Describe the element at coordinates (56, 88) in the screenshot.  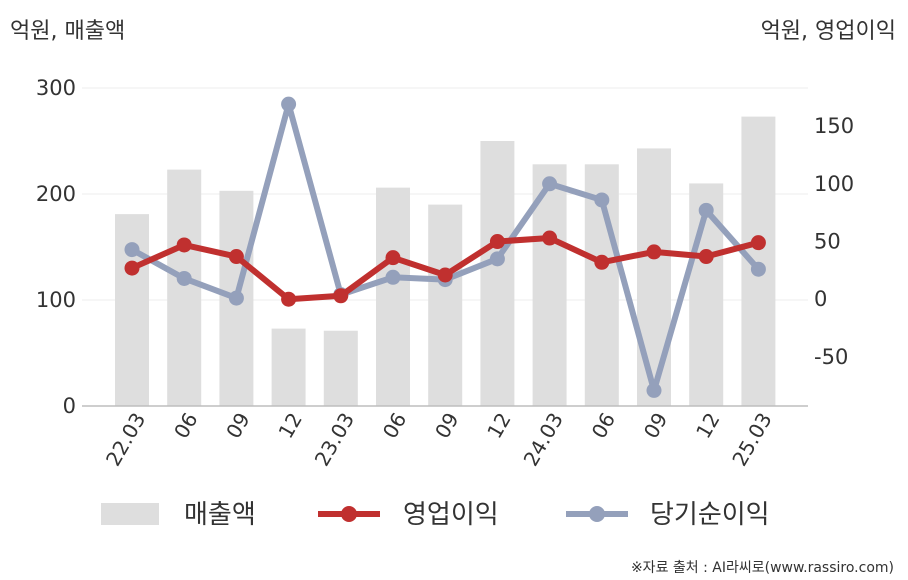
I see `left-tick-label: 300` at that location.